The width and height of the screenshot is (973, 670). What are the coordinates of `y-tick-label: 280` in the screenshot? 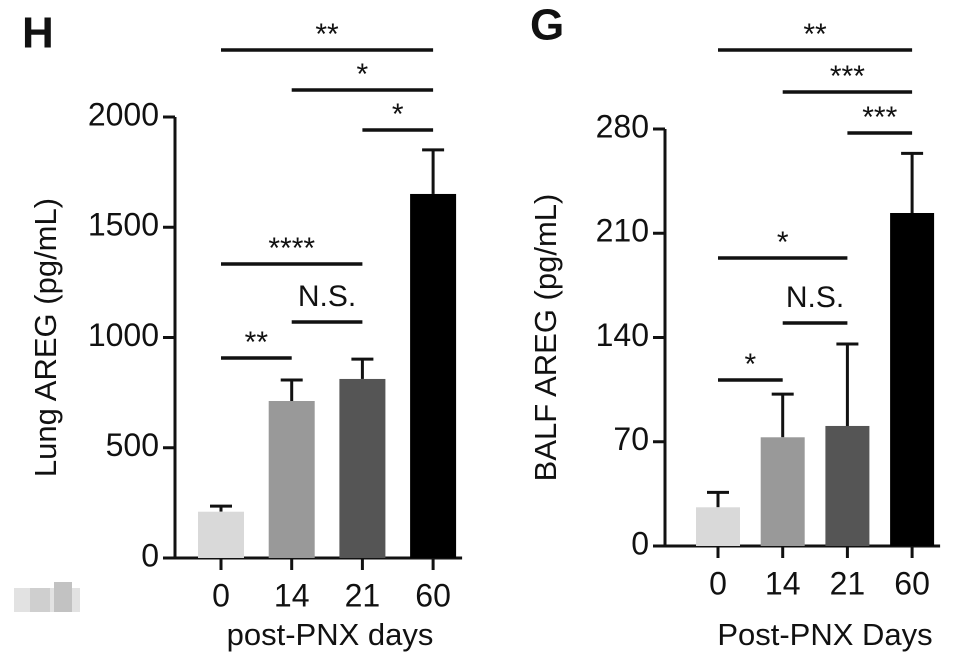 It's located at (622, 126).